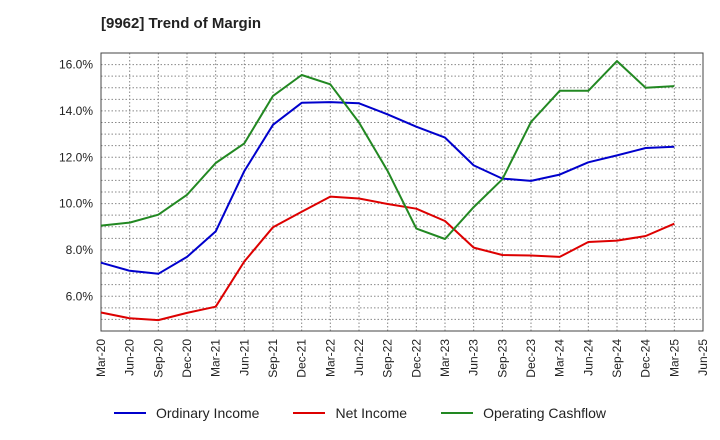  I want to click on y-tick-label: 16.0%, so click(76, 65).